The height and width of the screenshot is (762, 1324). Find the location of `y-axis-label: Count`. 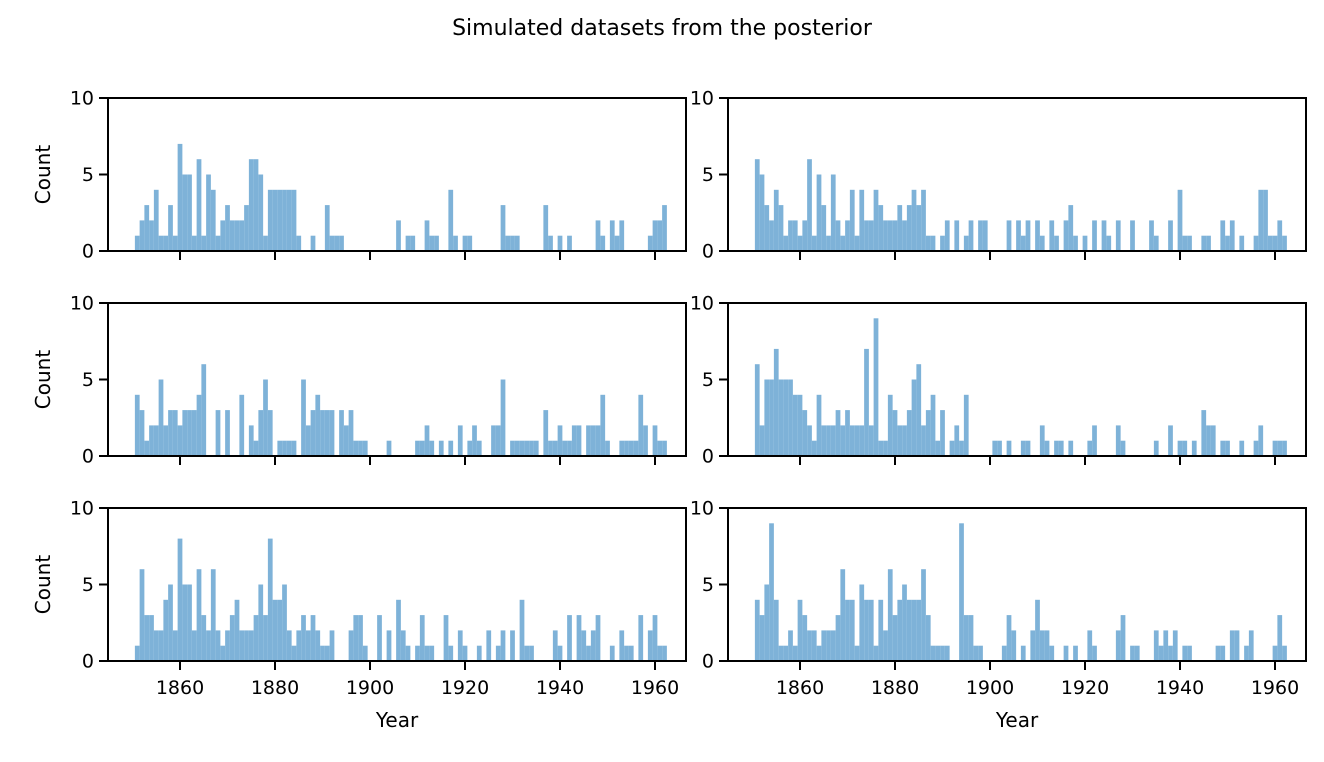

y-axis-label: Count is located at coordinates (43, 380).